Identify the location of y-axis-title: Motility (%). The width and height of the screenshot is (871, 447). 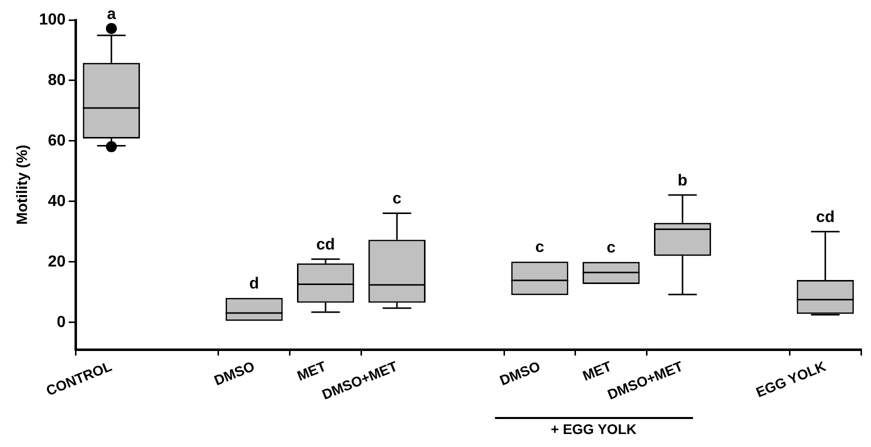
(23, 184).